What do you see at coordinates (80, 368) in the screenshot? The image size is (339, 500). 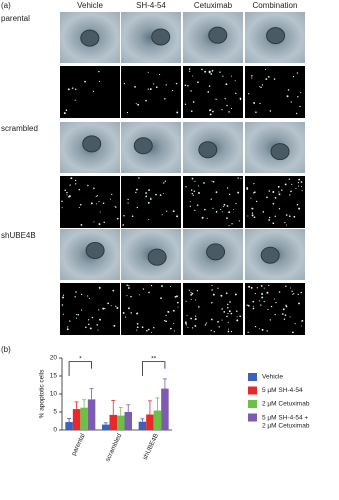 I see `significance-bracket` at bounding box center [80, 368].